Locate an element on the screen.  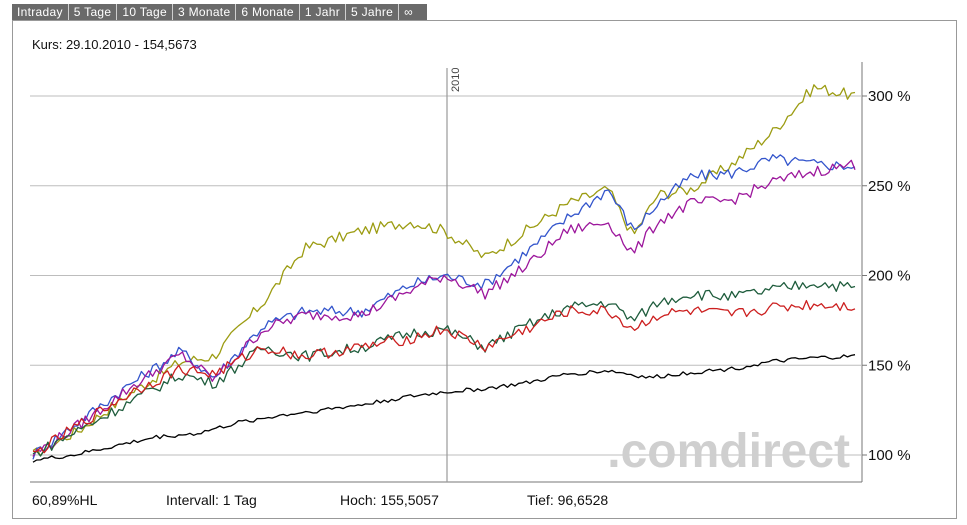
tab-2: 10 Tage is located at coordinates (145, 12).